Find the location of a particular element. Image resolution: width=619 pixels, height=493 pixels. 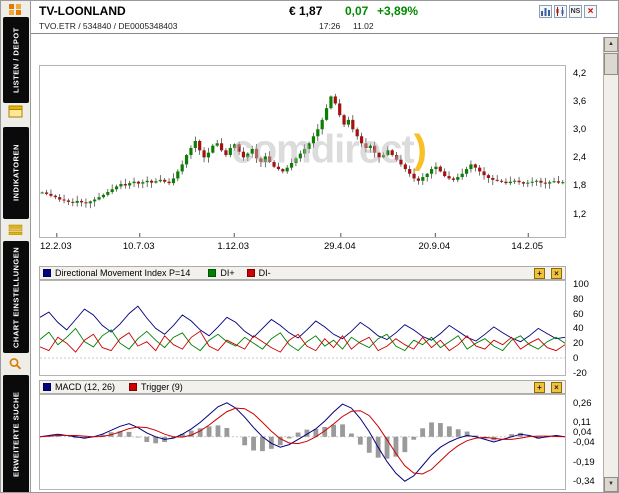

y-axis-label: 0,26 is located at coordinates (582, 403).